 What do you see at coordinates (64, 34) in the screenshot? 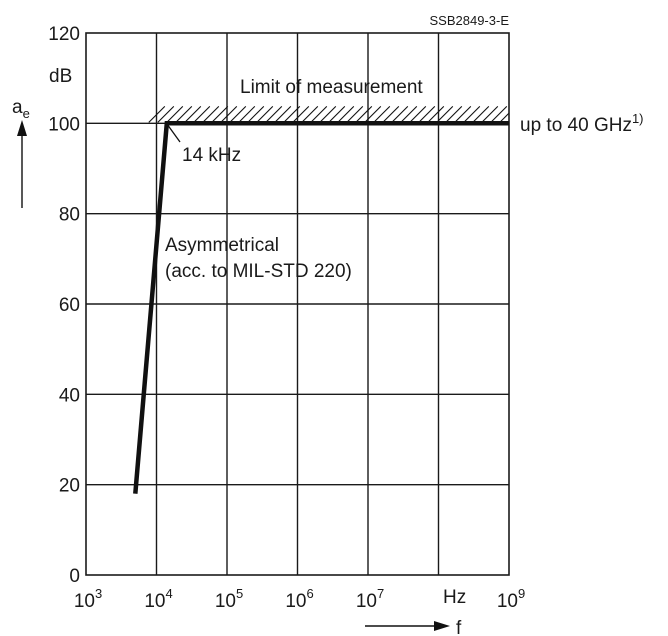
I see `y-tick-label: 120` at bounding box center [64, 34].